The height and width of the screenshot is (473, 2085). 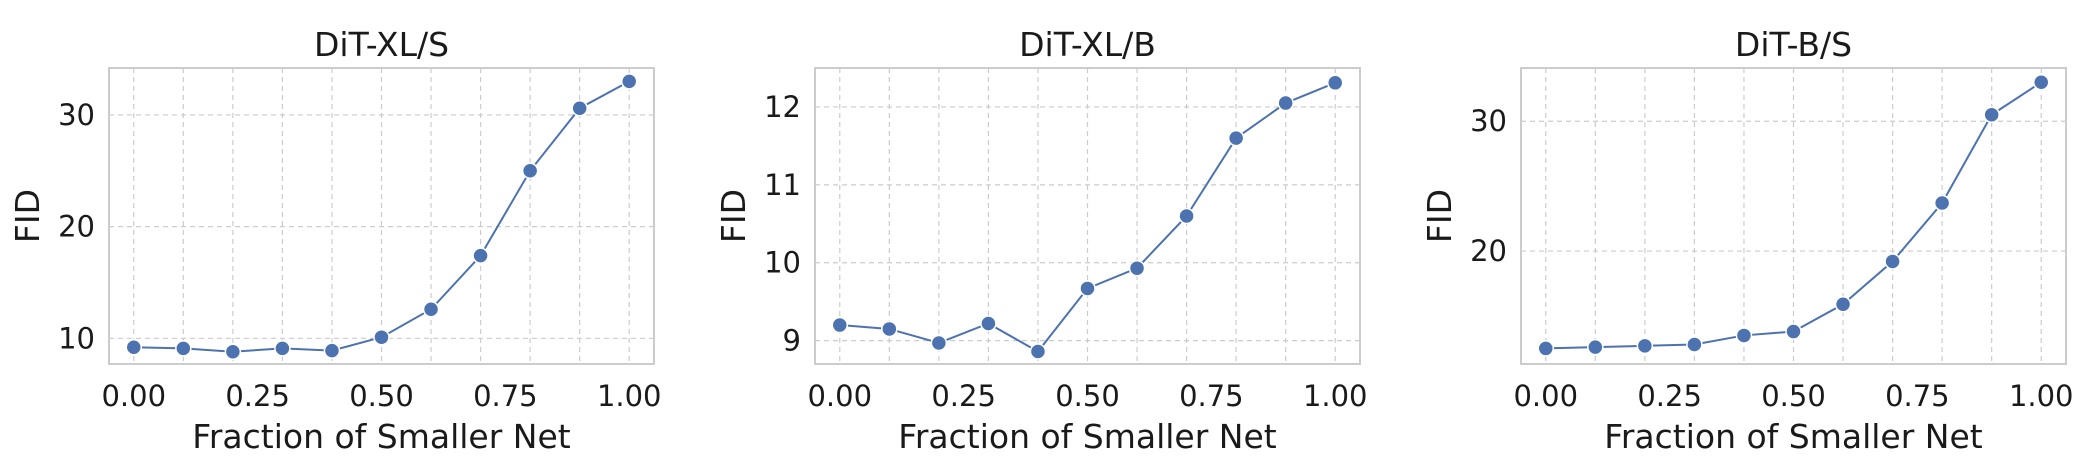 I want to click on chart-title: DiT-XL/B, so click(x=1087, y=44).